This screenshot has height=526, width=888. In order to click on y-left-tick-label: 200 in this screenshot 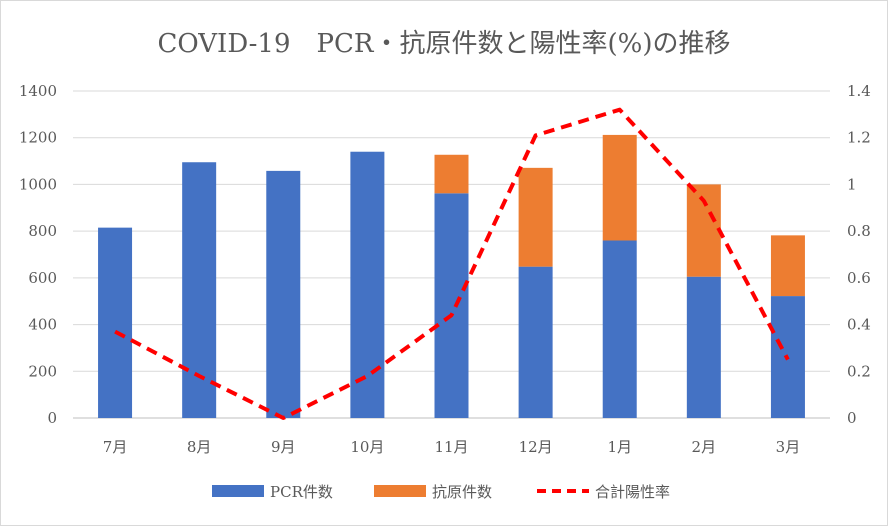, I will do `click(42, 371)`.